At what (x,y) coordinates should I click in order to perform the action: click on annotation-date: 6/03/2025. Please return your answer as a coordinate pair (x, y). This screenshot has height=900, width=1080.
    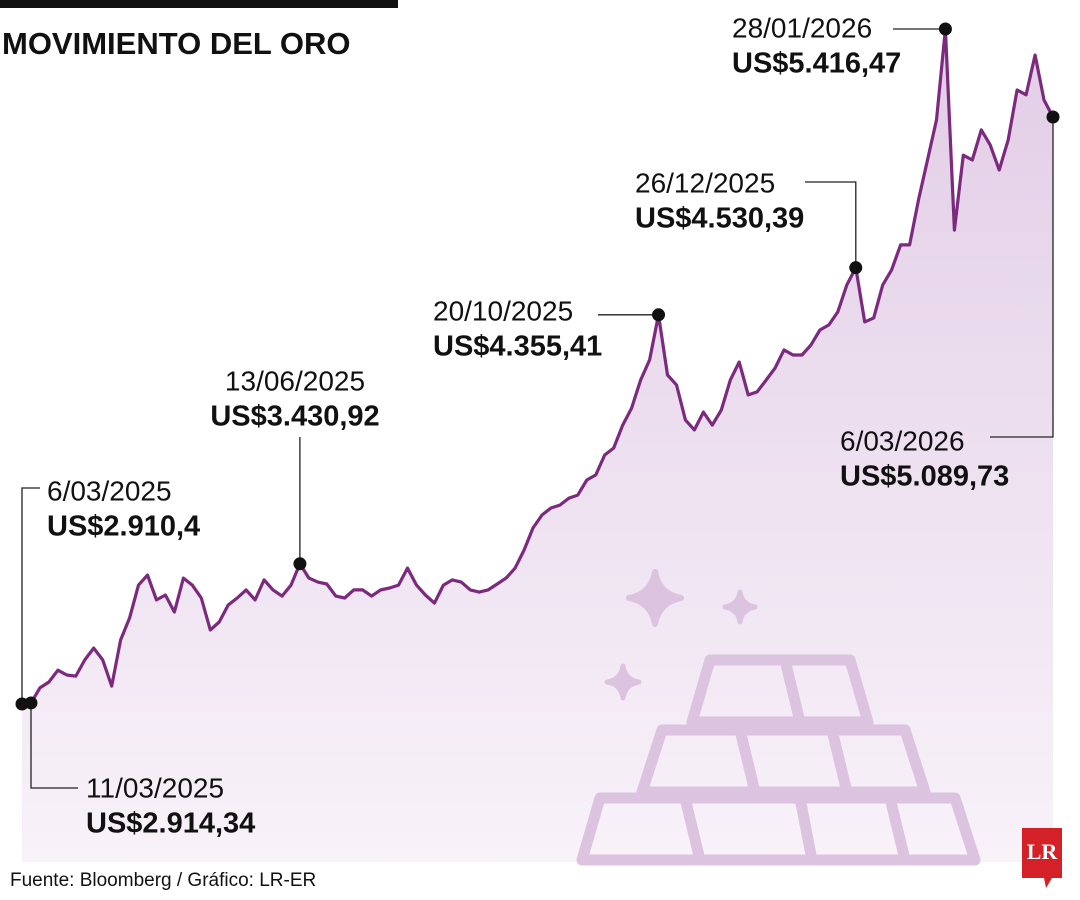
    Looking at the image, I should click on (109, 490).